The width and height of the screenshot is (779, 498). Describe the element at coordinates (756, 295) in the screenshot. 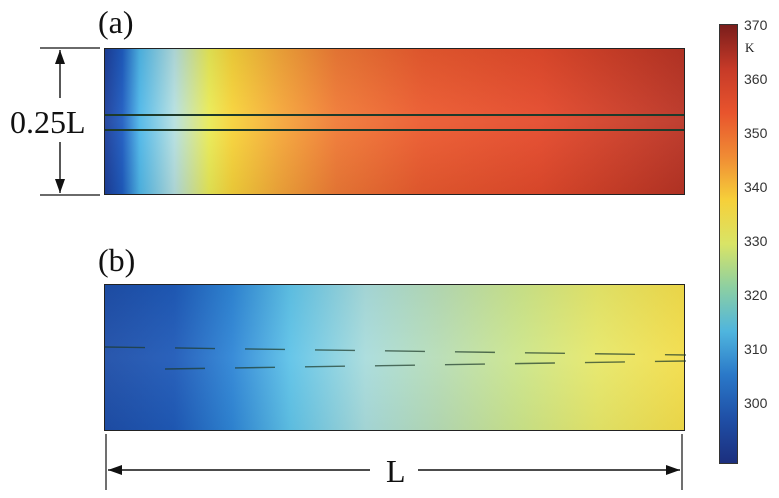

I see `colorbar-tick-320: 320` at that location.